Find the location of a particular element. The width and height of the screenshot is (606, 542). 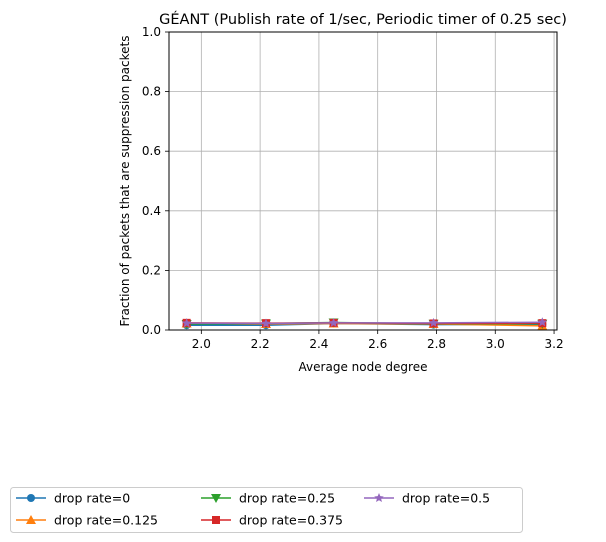

legend-item: drop rate=0 is located at coordinates (73, 498).